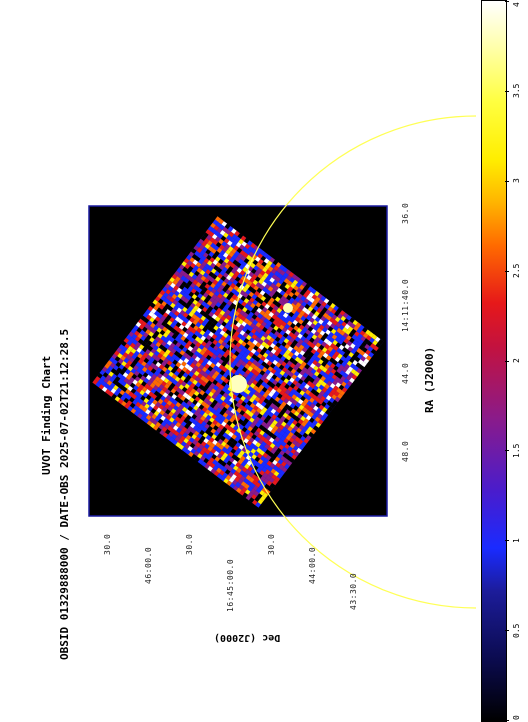 The image size is (528, 722). I want to click on colorbar-tick-label: 0.5, so click(516, 630).